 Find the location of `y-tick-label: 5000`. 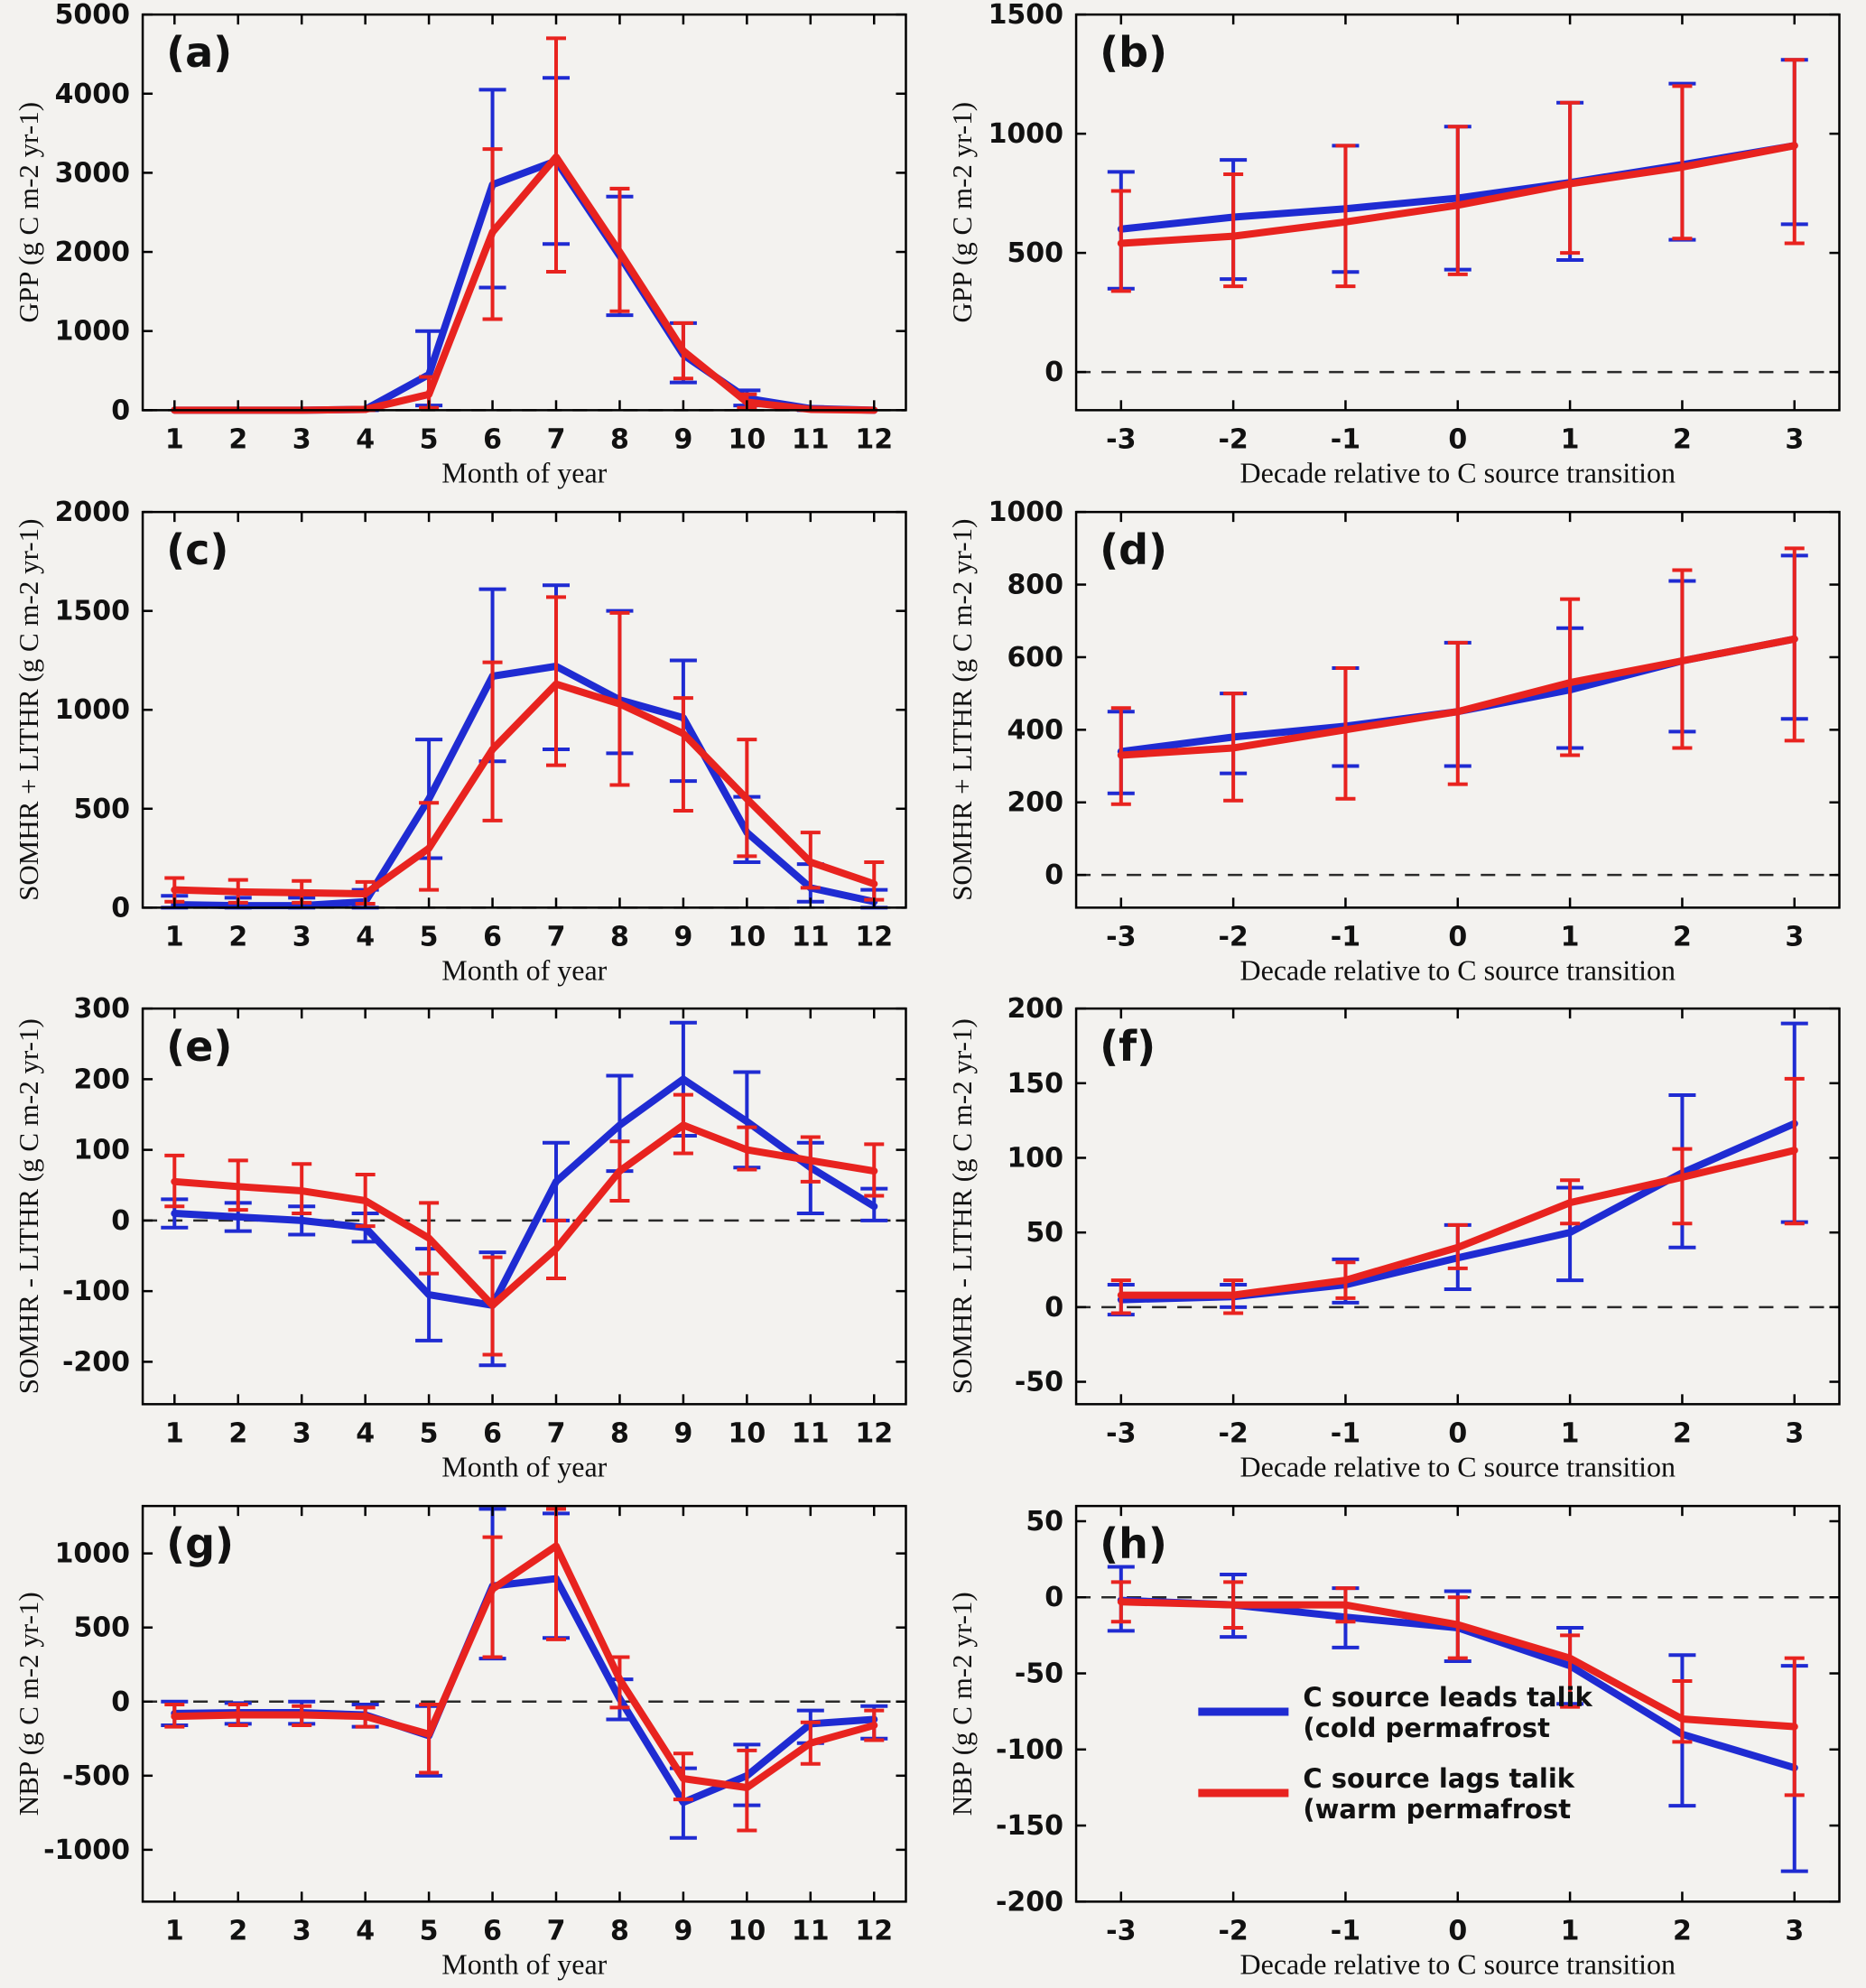

y-tick-label: 5000 is located at coordinates (93, 16).